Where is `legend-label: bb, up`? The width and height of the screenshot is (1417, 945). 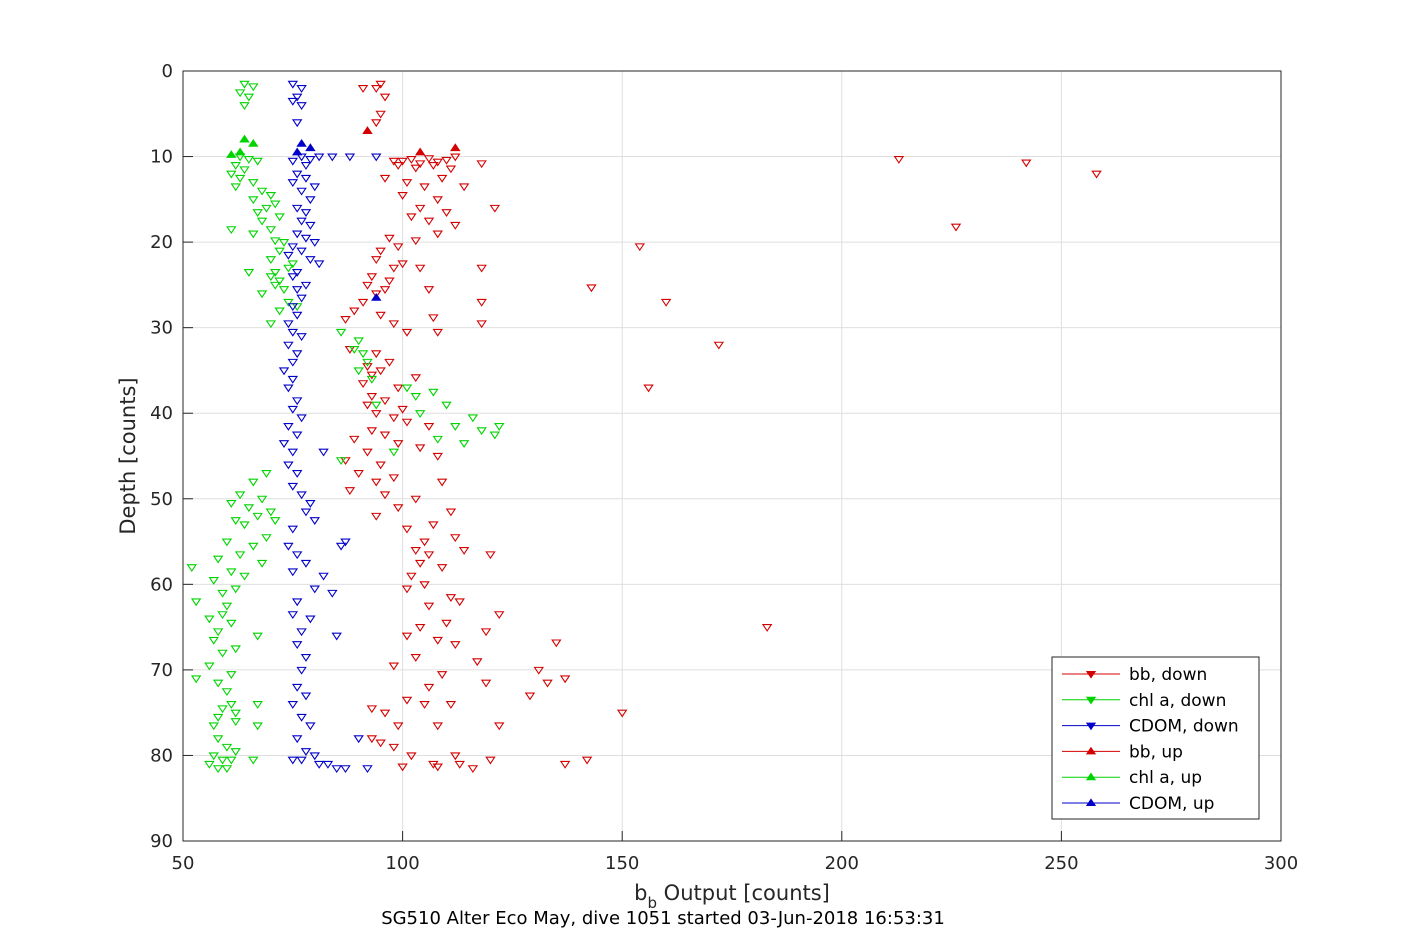 legend-label: bb, up is located at coordinates (1156, 752).